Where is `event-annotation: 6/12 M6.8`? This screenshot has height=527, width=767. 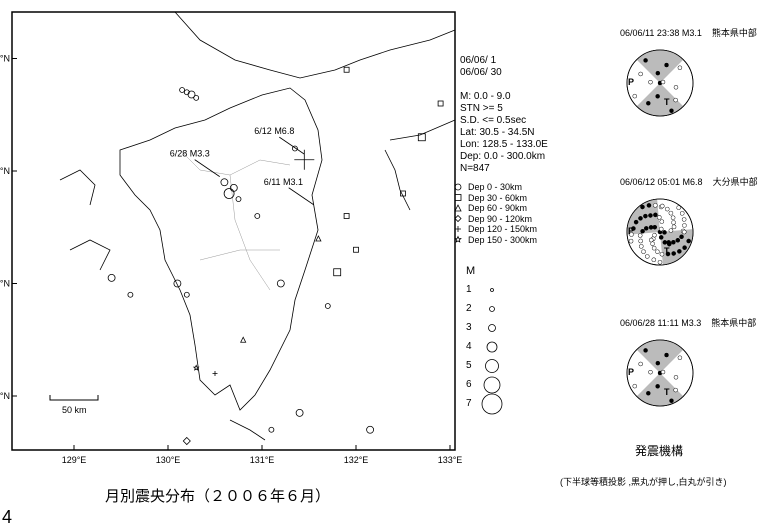
event-annotation: 6/12 M6.8 is located at coordinates (274, 131).